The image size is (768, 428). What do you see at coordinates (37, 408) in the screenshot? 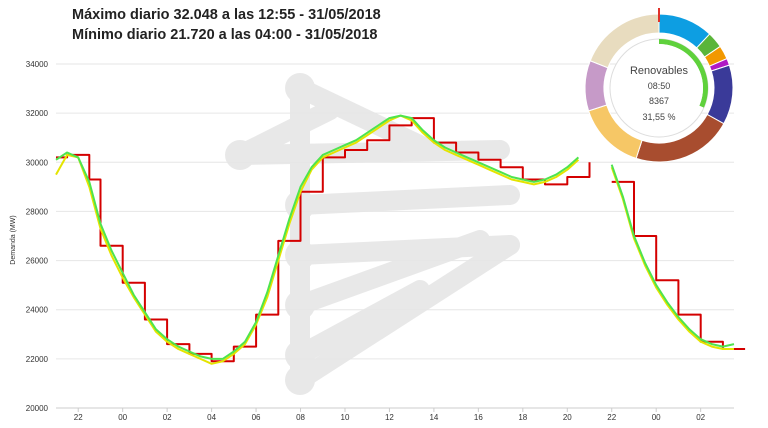
I see `y-tick-label: 20000` at bounding box center [37, 408].